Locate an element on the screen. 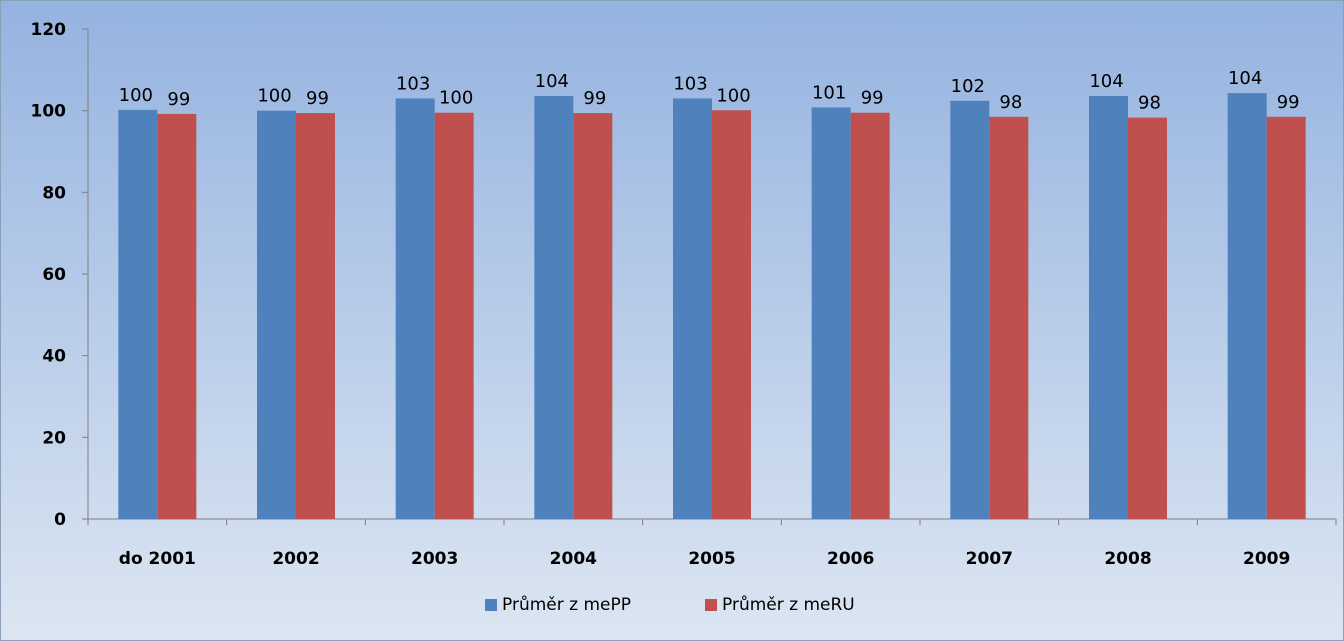  legend-item: Průměr z meRU is located at coordinates (780, 605).